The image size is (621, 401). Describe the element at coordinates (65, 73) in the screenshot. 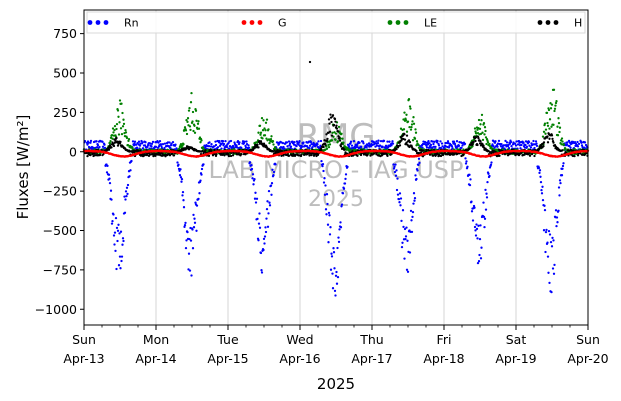

I see `y-tick-label: 500` at that location.